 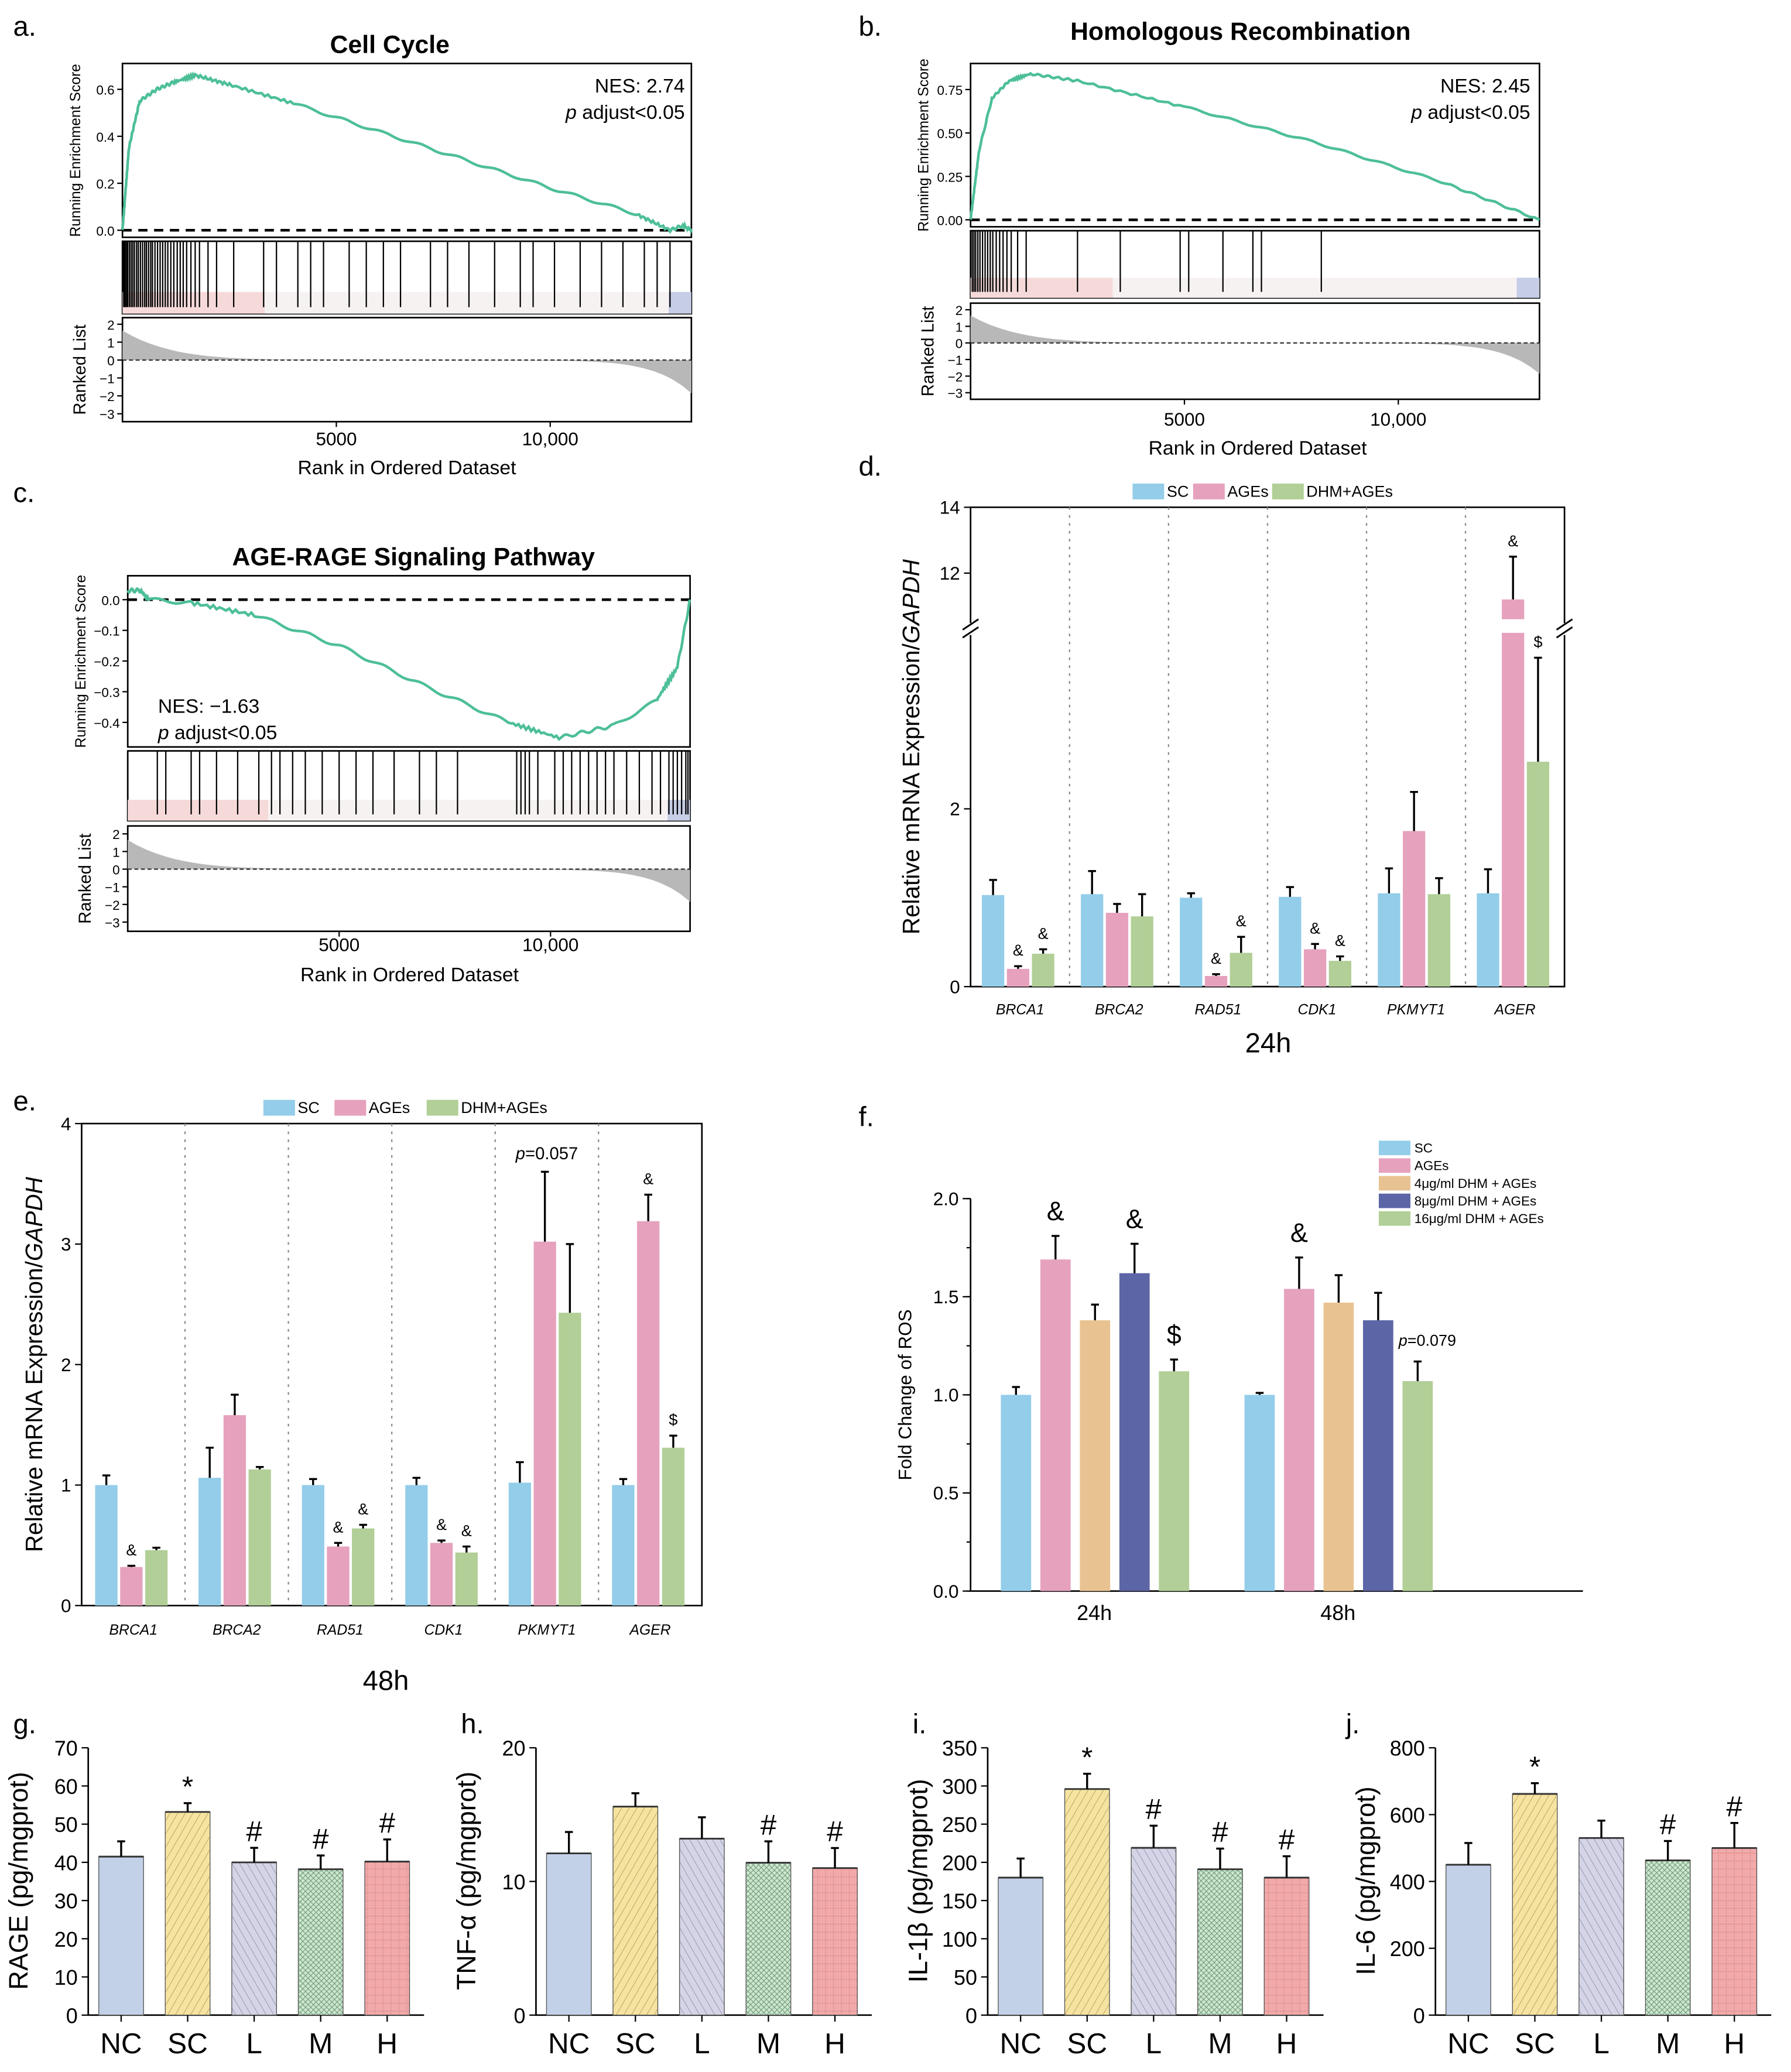 I want to click on y-tick-label: 300, so click(x=959, y=1787).